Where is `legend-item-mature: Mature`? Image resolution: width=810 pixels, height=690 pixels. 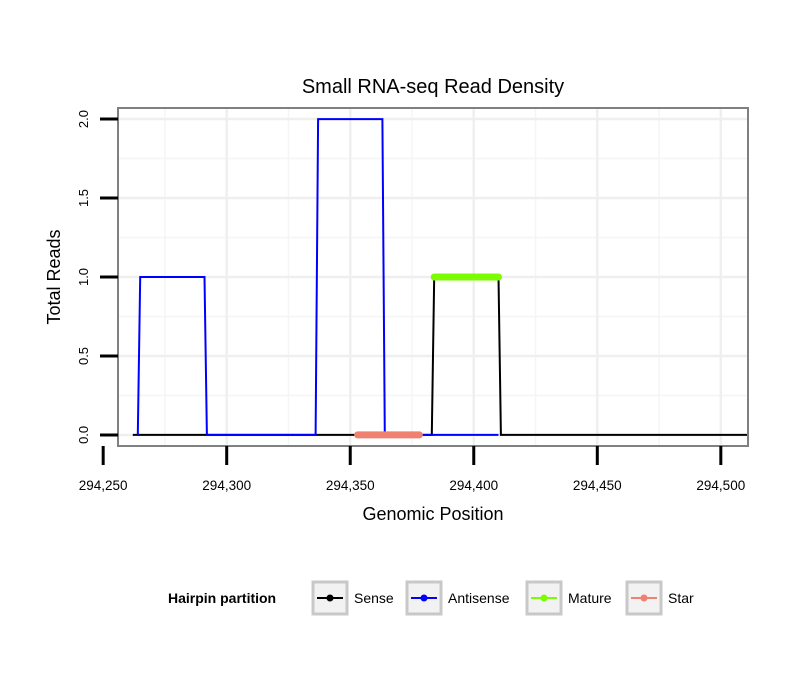
legend-item-mature: Mature is located at coordinates (568, 598).